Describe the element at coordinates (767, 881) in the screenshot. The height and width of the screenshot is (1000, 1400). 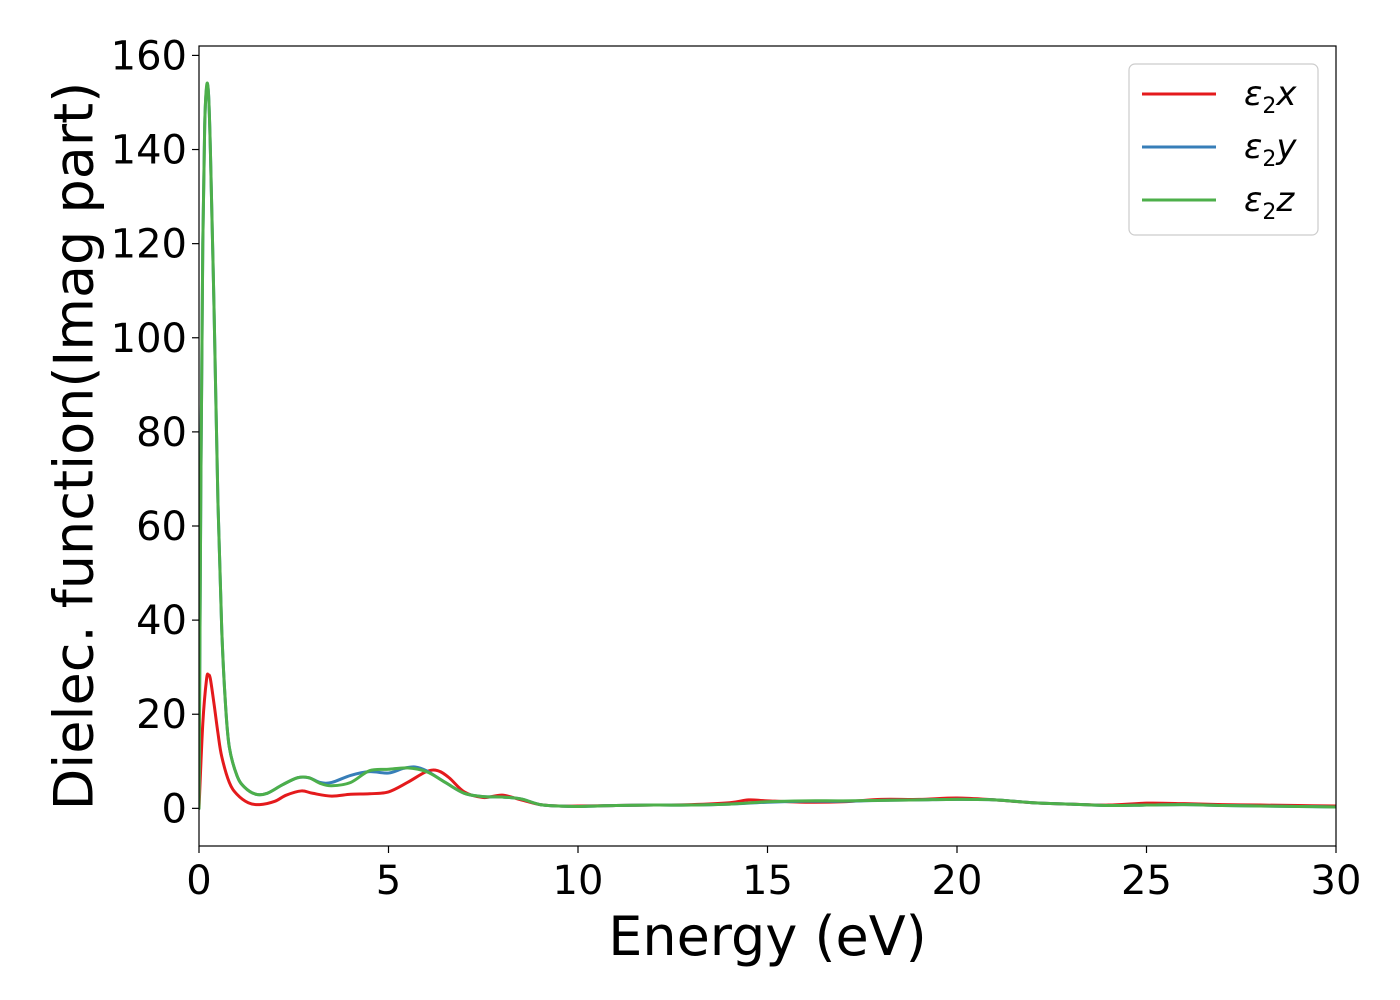
I see `x-tick-label: 15` at that location.